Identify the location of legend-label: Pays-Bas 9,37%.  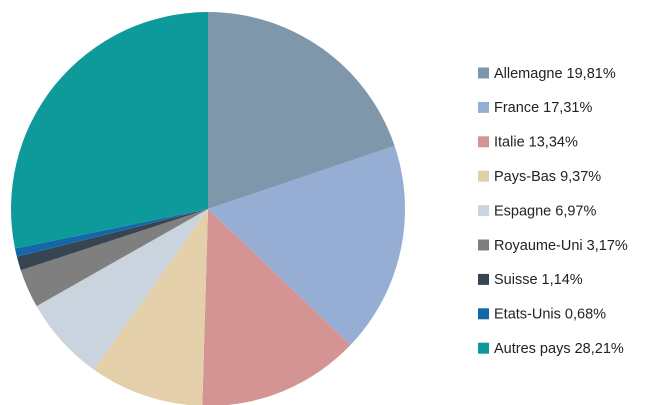
(547, 177).